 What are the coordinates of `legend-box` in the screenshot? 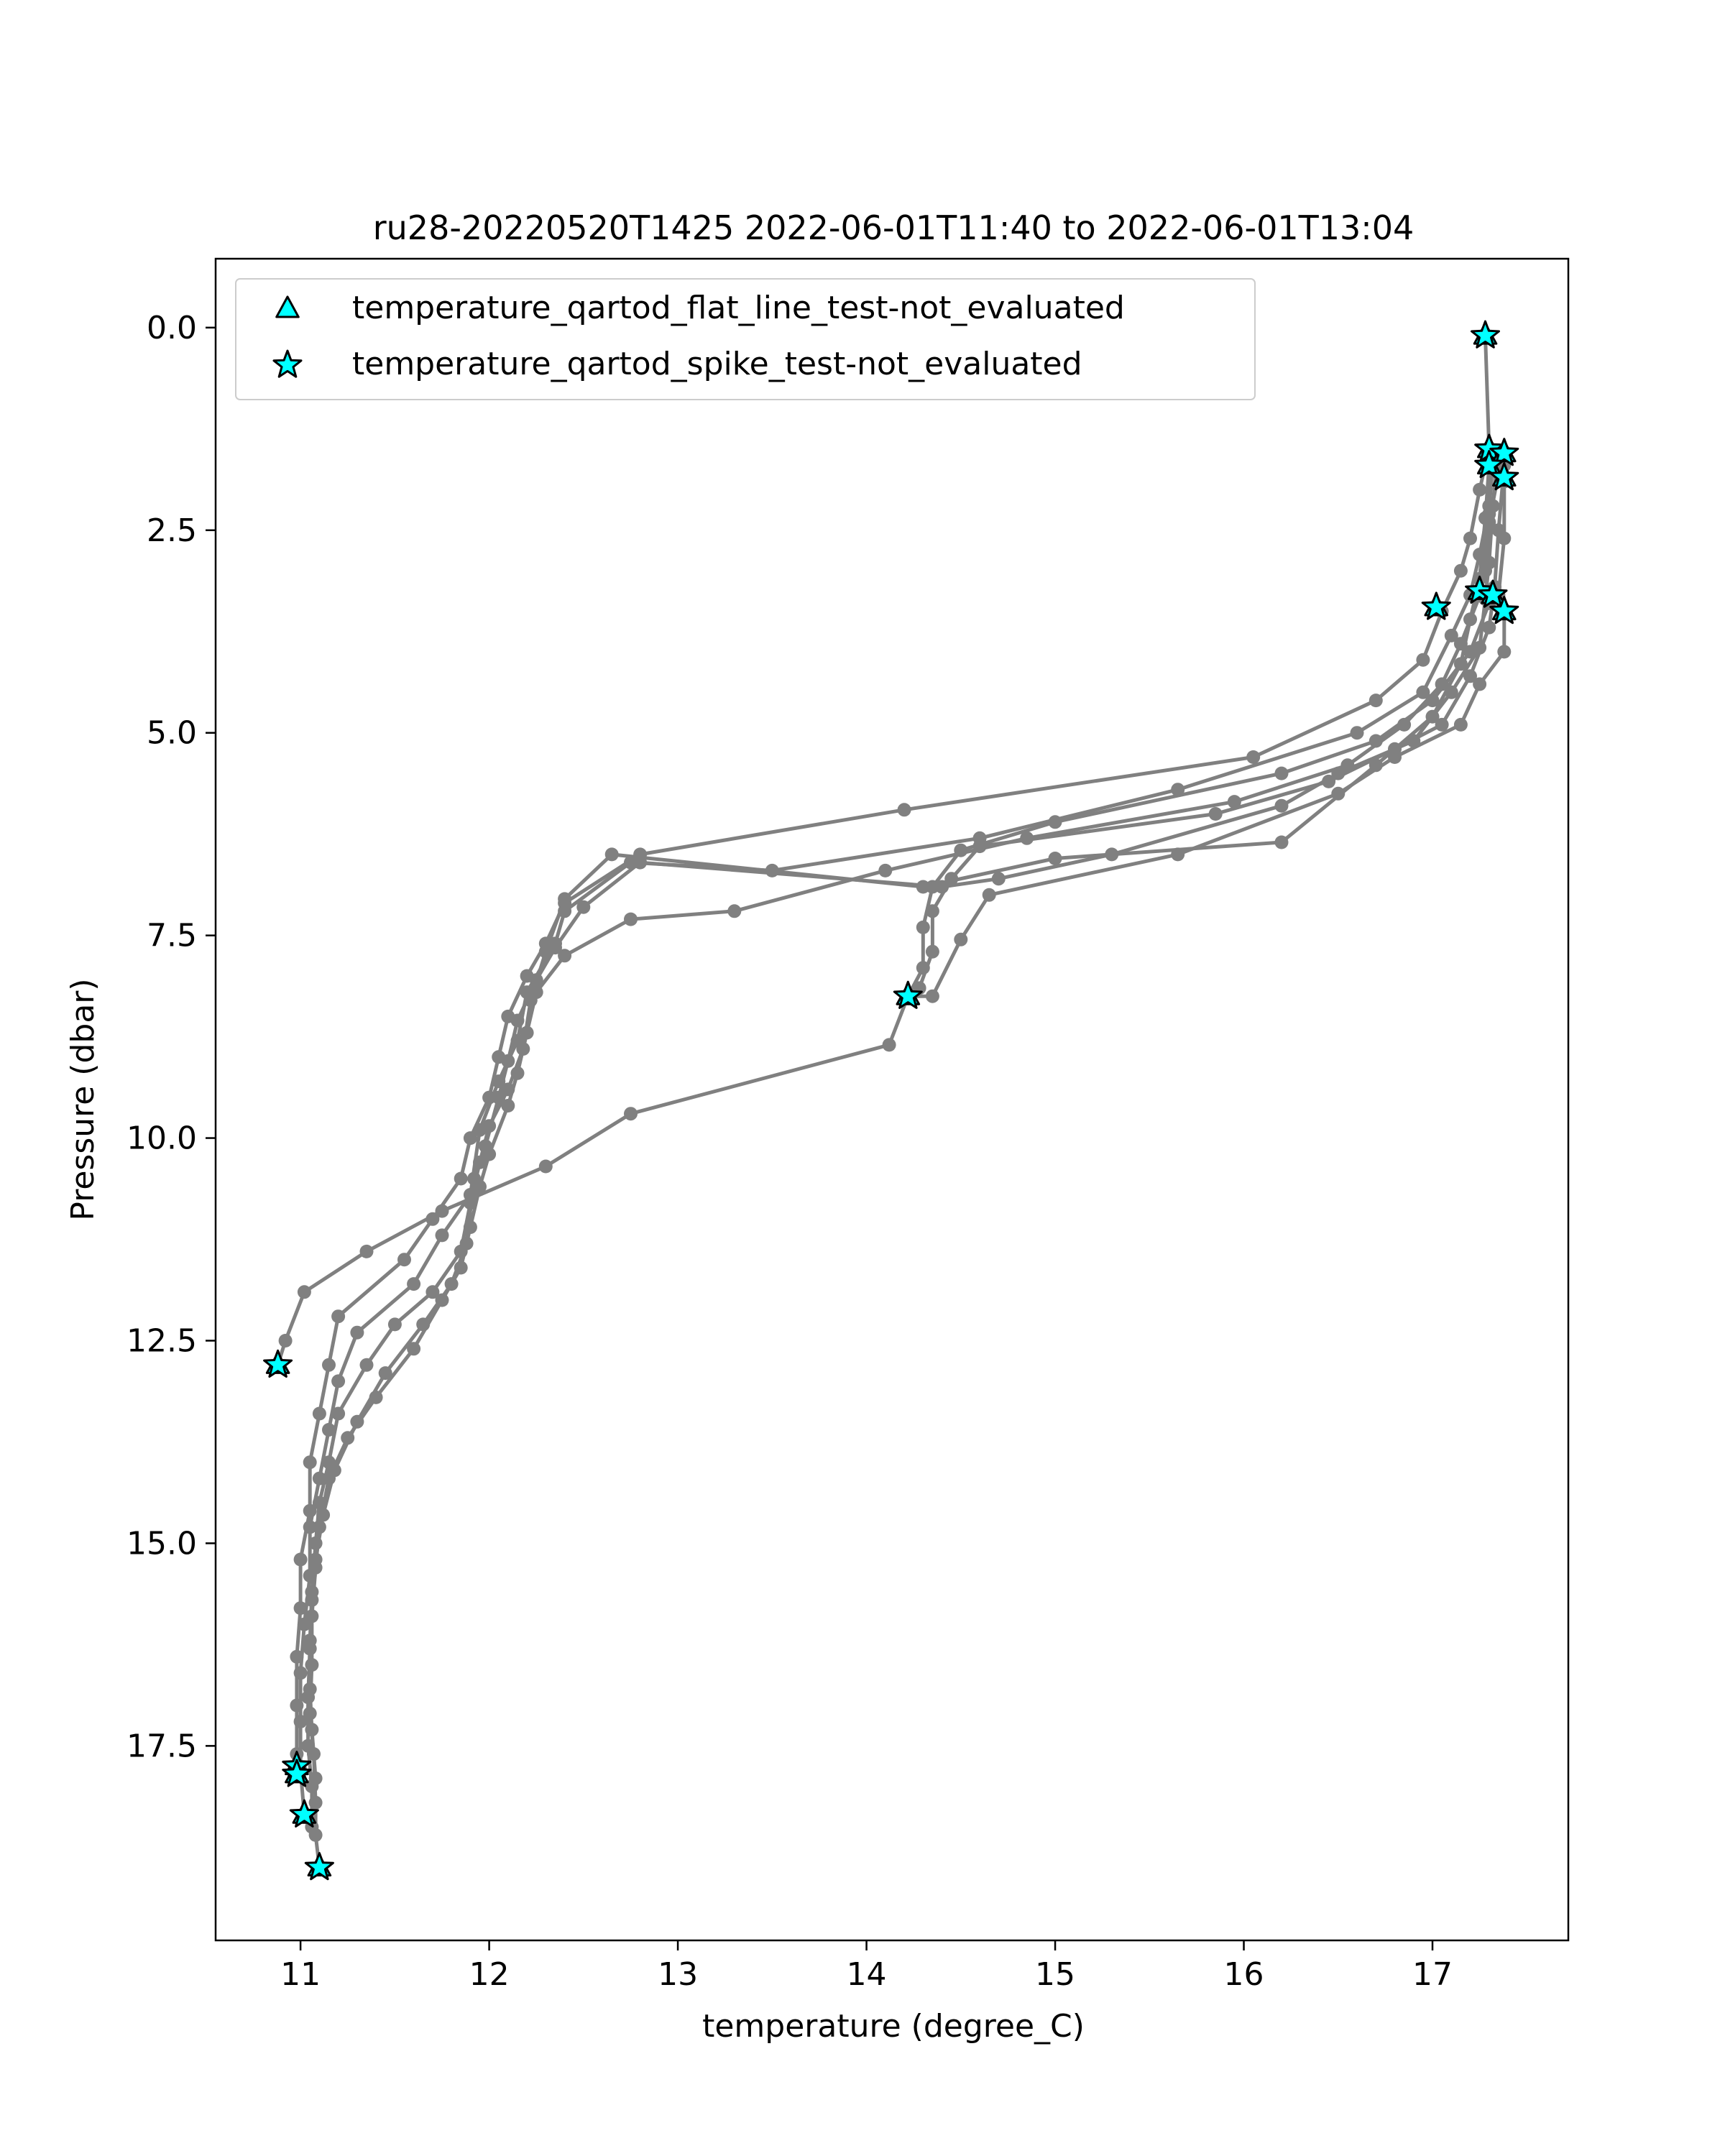 It's located at (745, 339).